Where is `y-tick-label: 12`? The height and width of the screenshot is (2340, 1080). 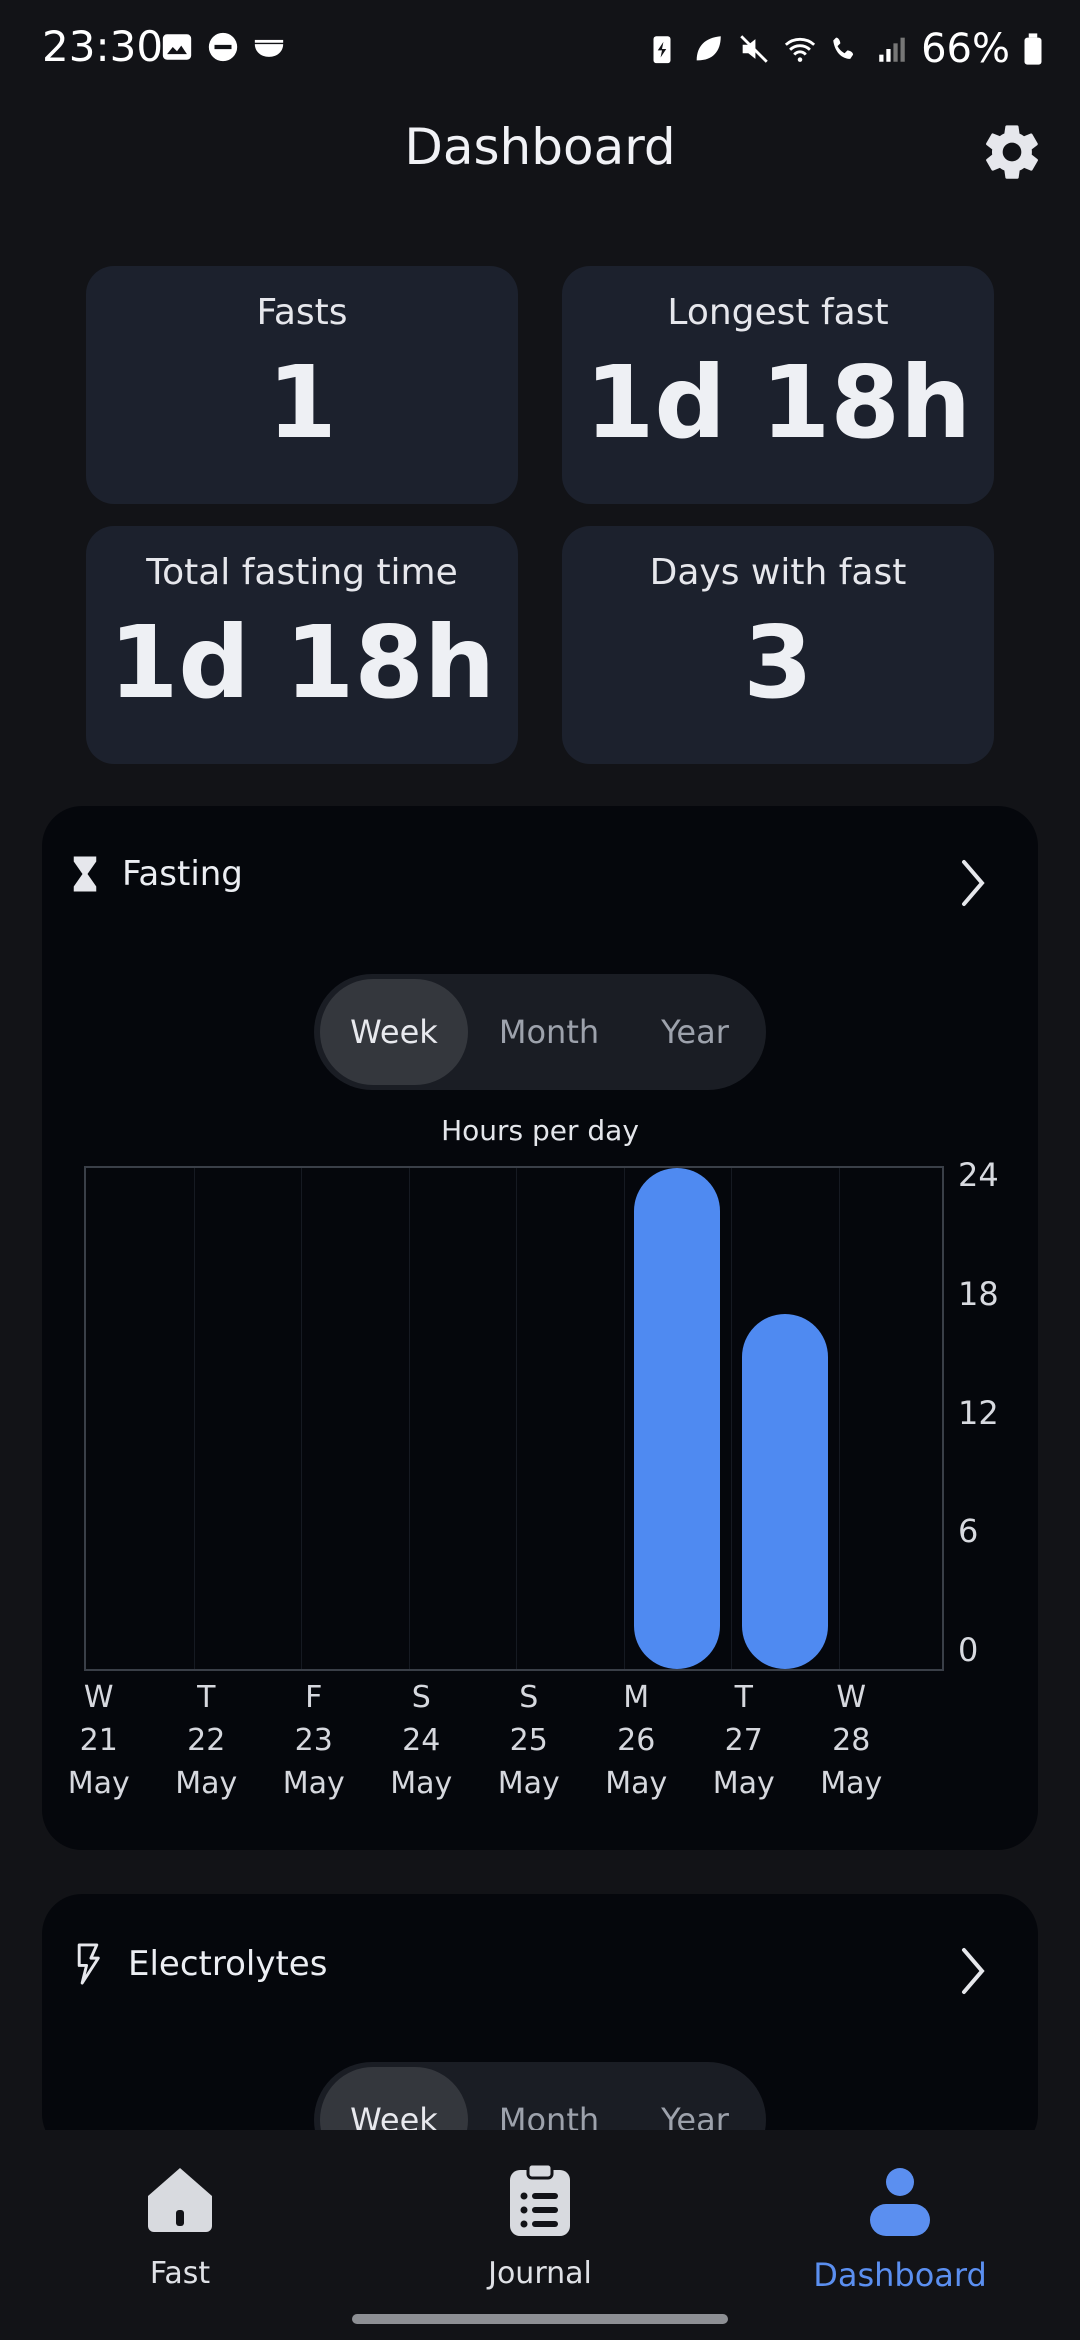
y-tick-label: 12 is located at coordinates (978, 1412).